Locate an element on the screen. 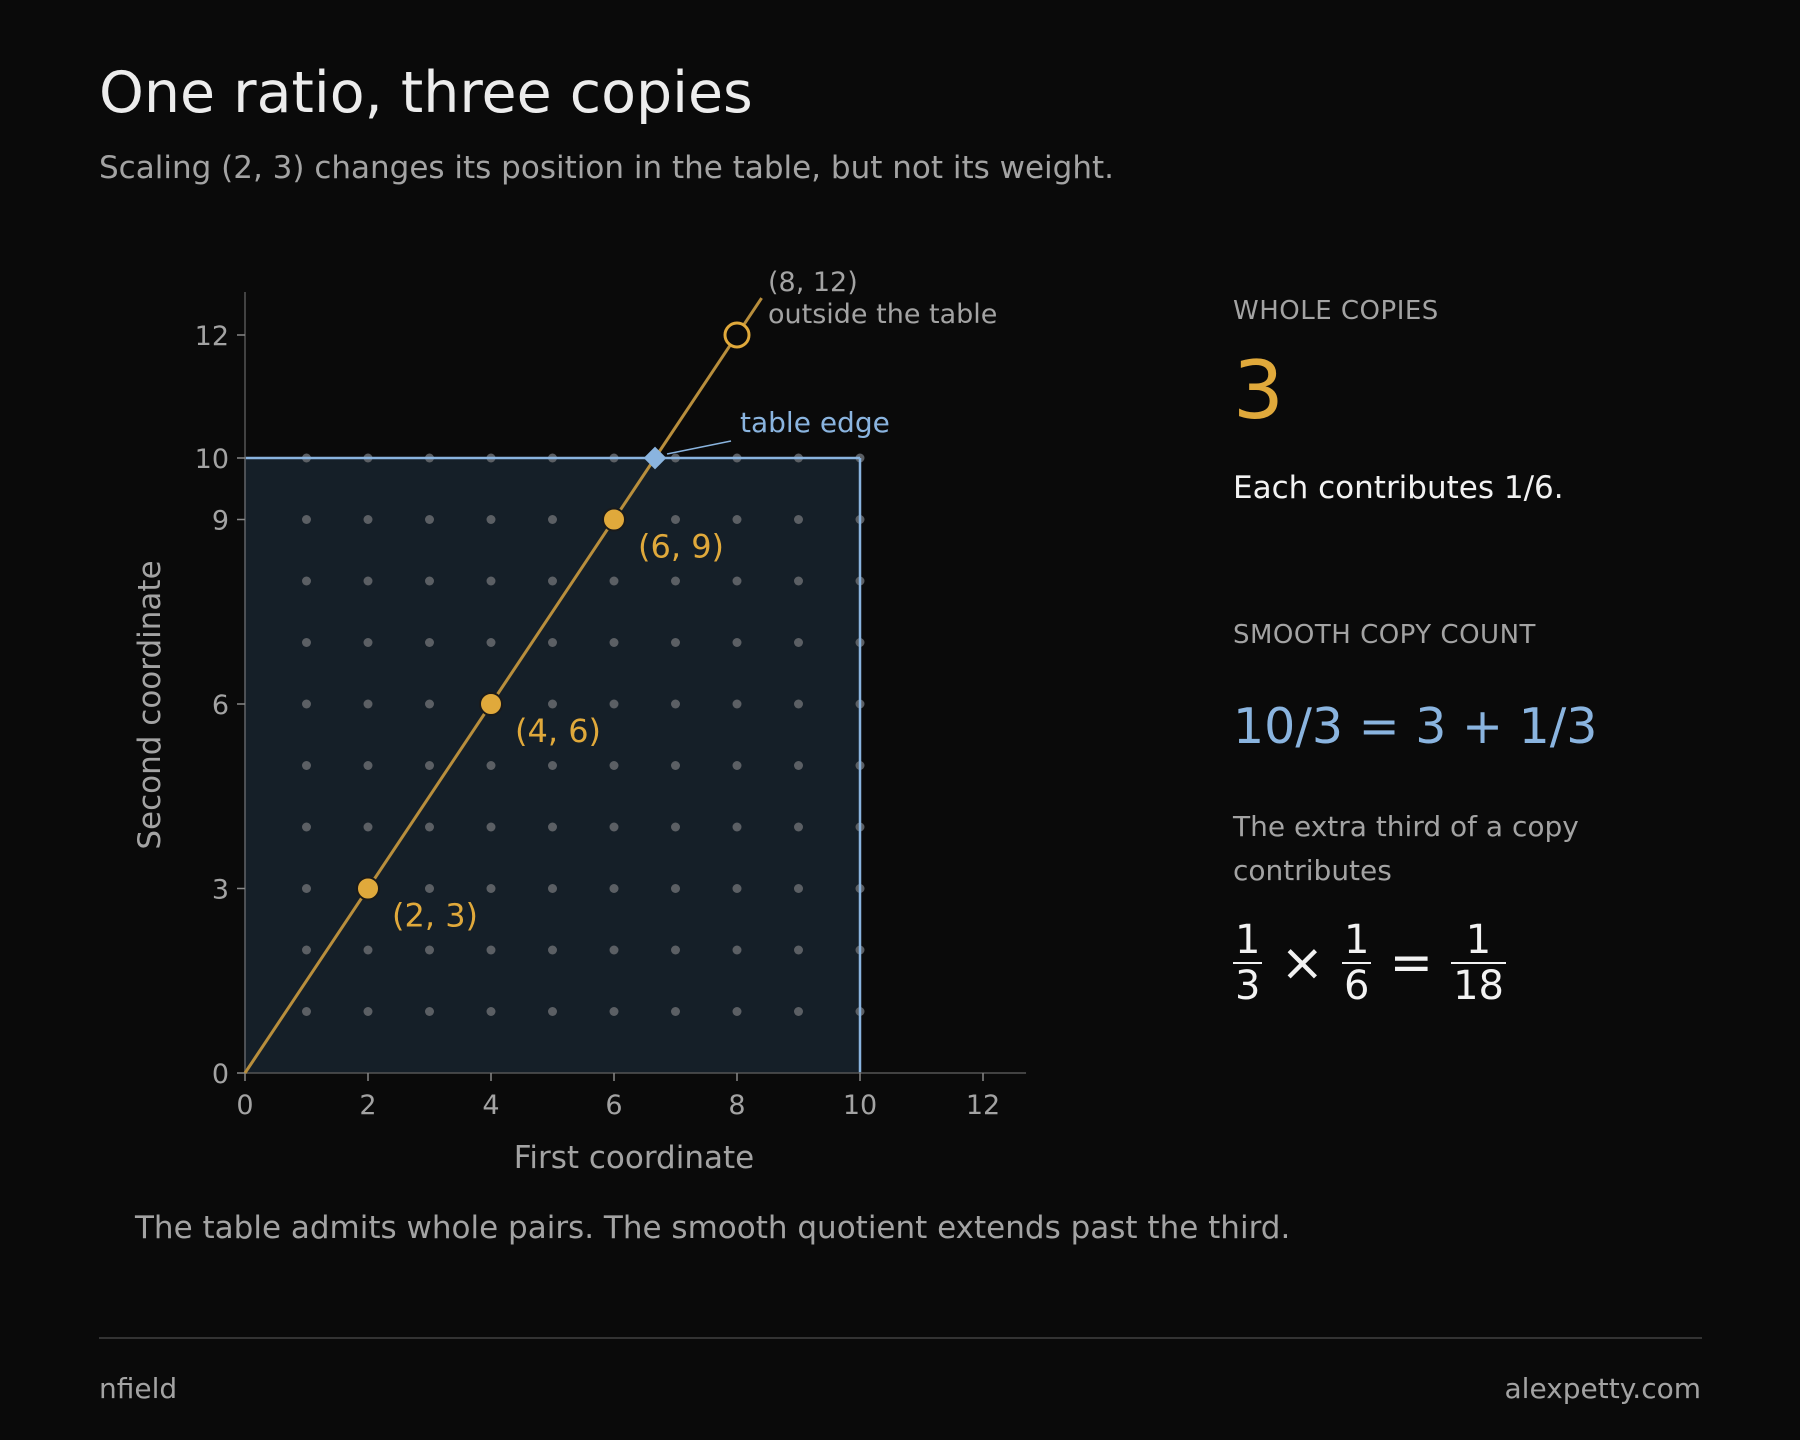 Image resolution: width=1800 pixels, height=1440 pixels. fraction-denominator: 6 is located at coordinates (1357, 986).